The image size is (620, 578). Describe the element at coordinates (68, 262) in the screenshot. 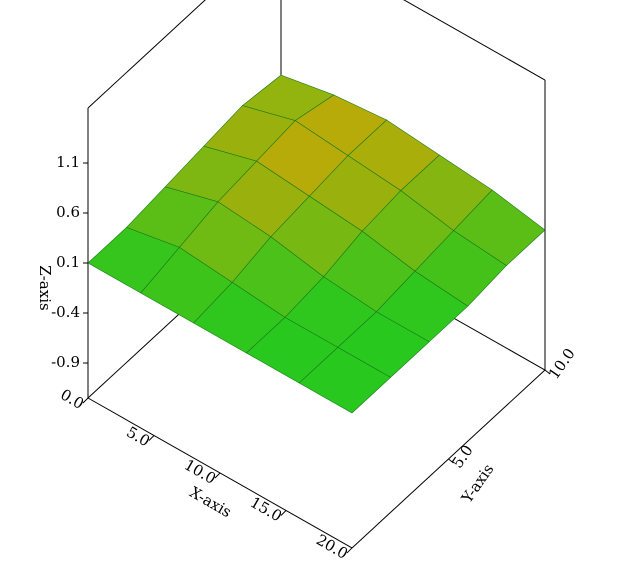

I see `z-tick-label: 0.1` at that location.